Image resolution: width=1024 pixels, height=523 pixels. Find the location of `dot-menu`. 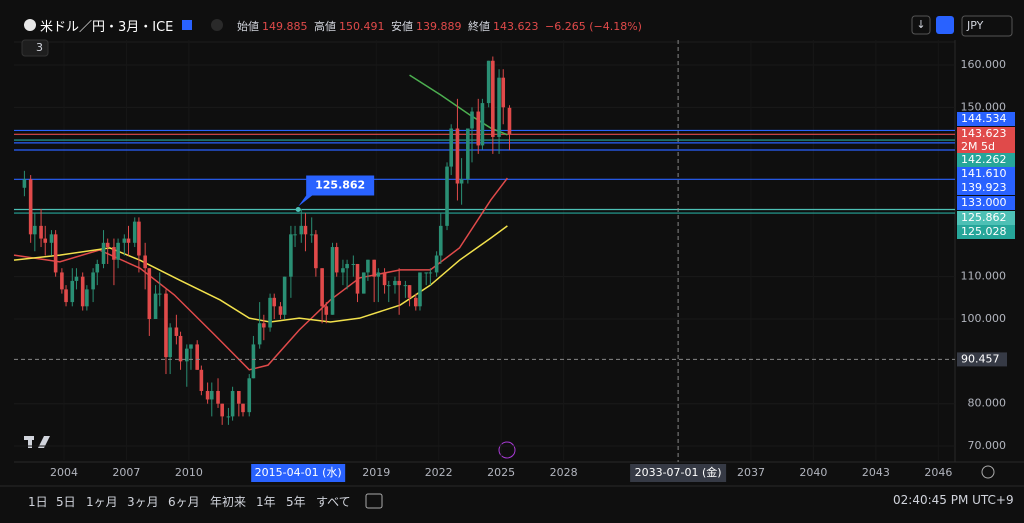

dot-menu is located at coordinates (217, 25).